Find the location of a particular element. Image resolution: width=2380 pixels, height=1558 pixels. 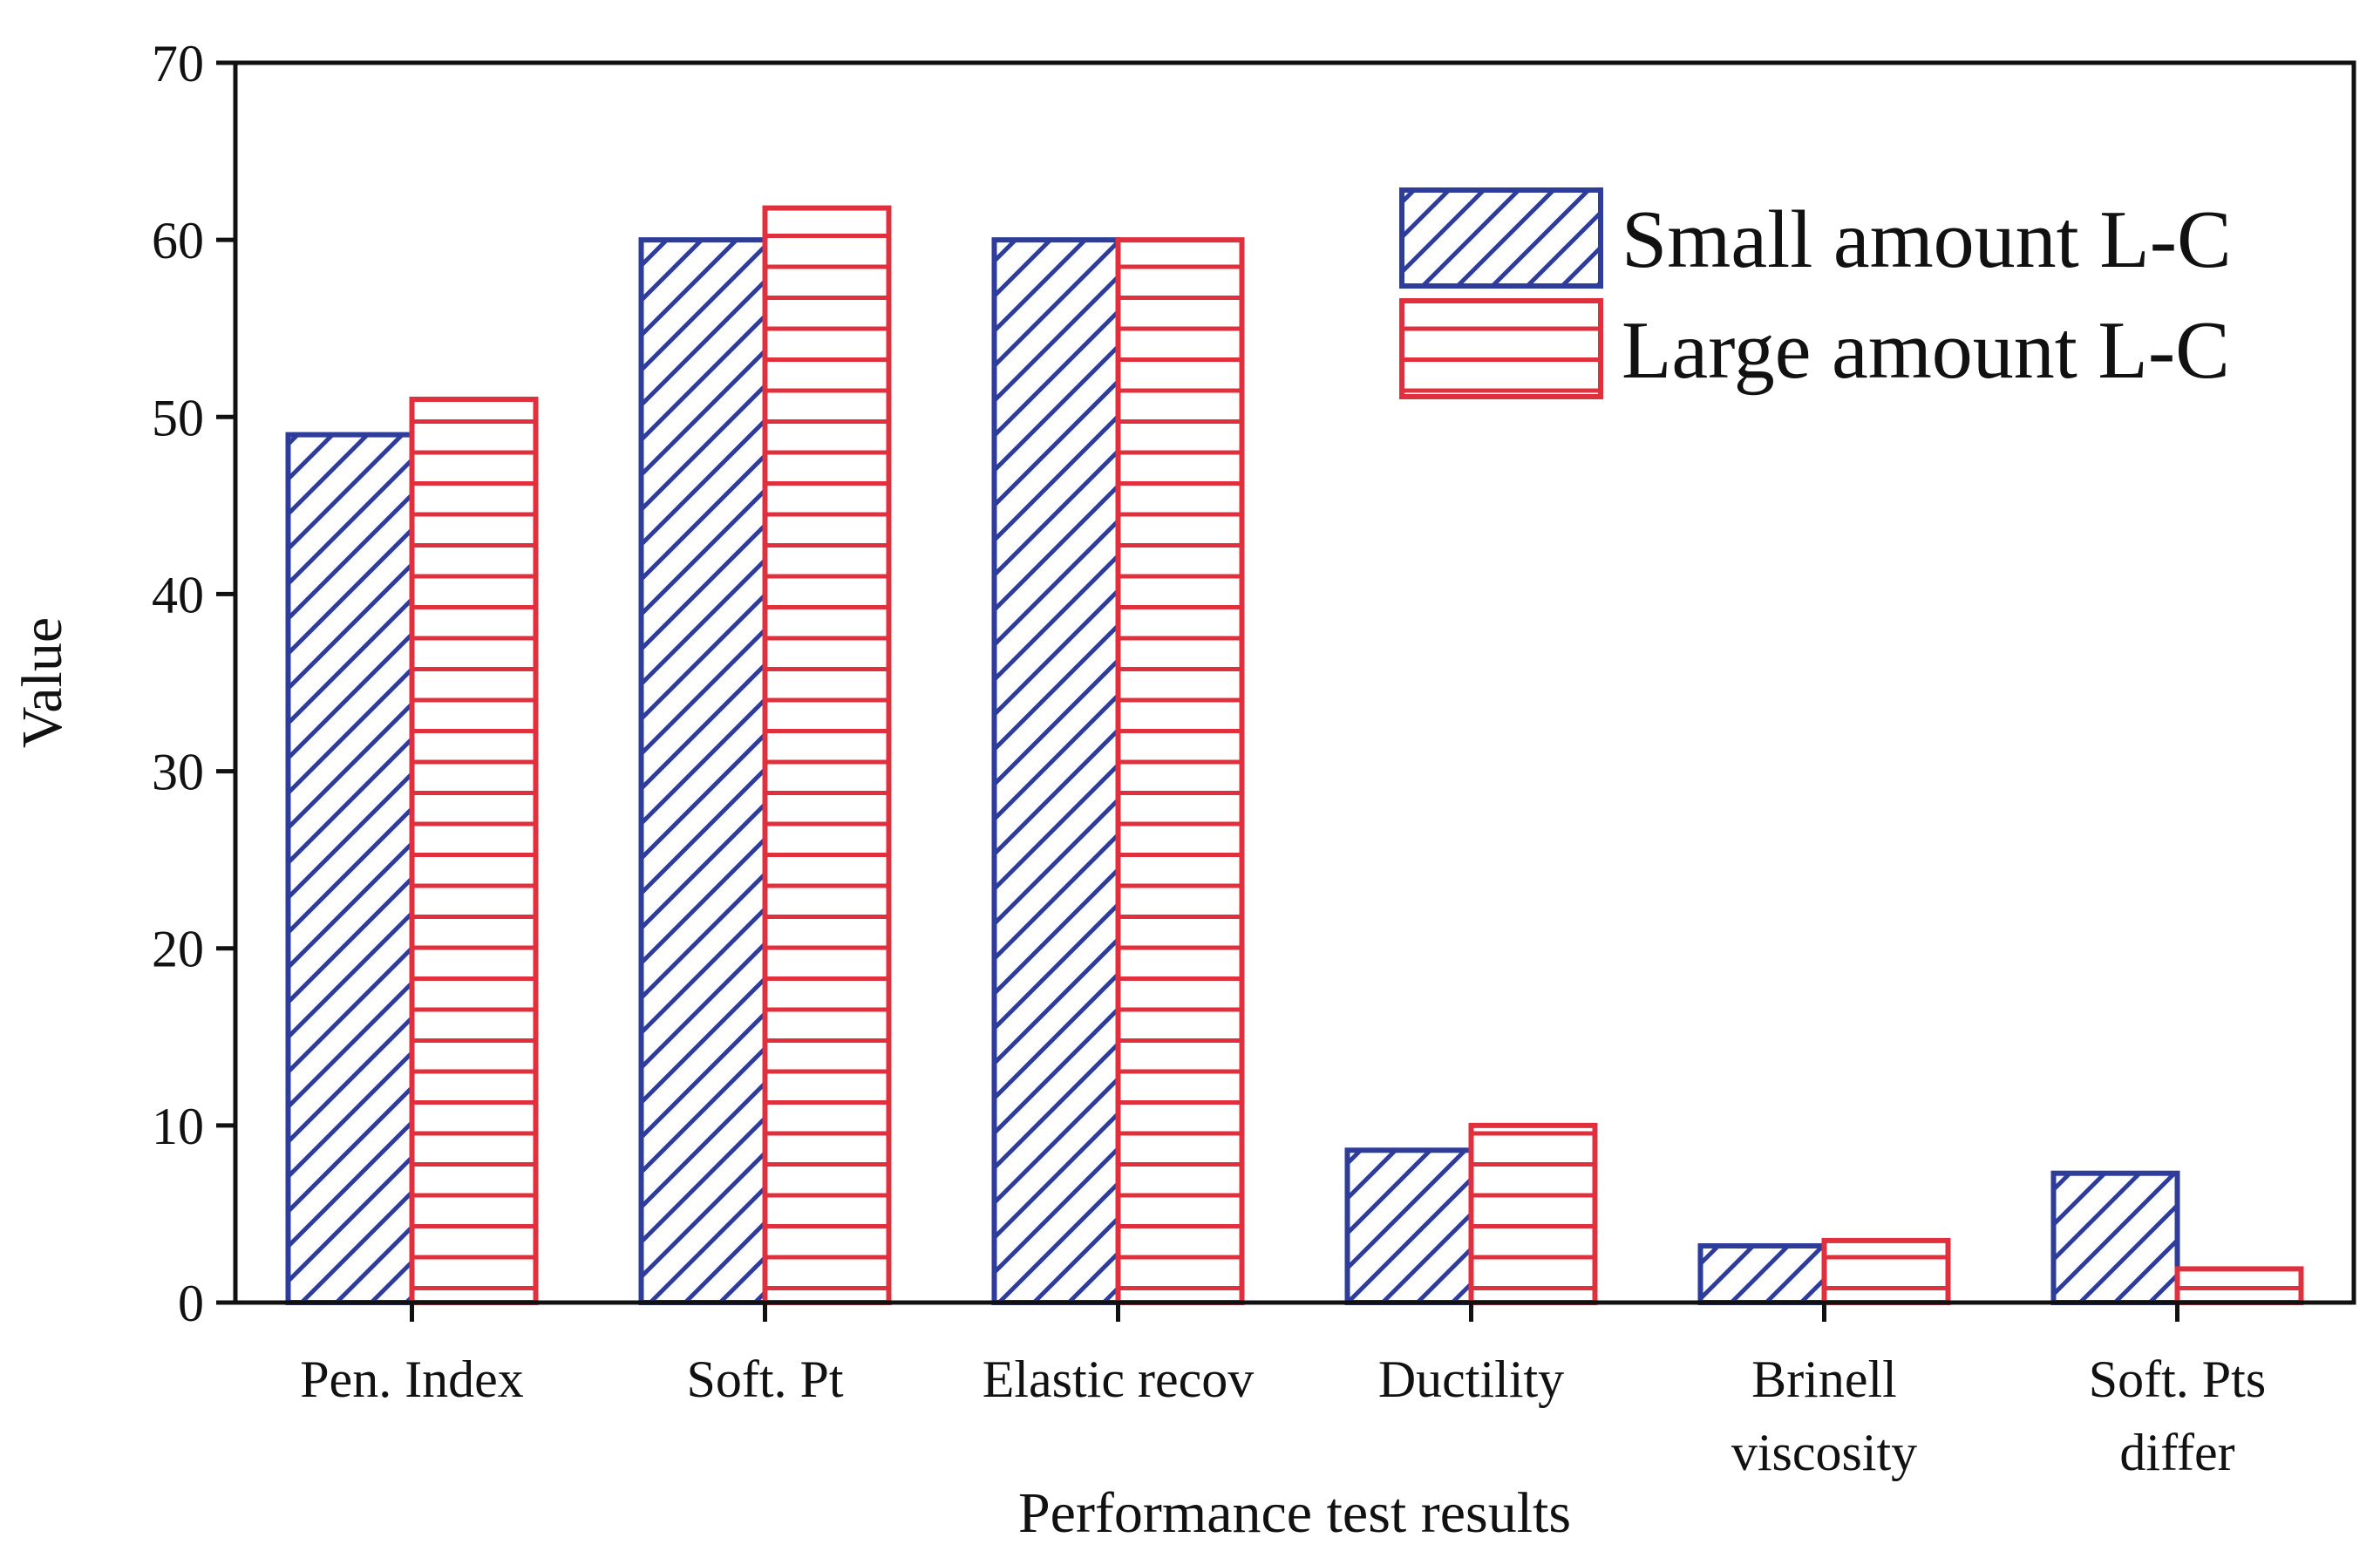

x-tick-label: Soft. Pts differ is located at coordinates (2177, 1415).